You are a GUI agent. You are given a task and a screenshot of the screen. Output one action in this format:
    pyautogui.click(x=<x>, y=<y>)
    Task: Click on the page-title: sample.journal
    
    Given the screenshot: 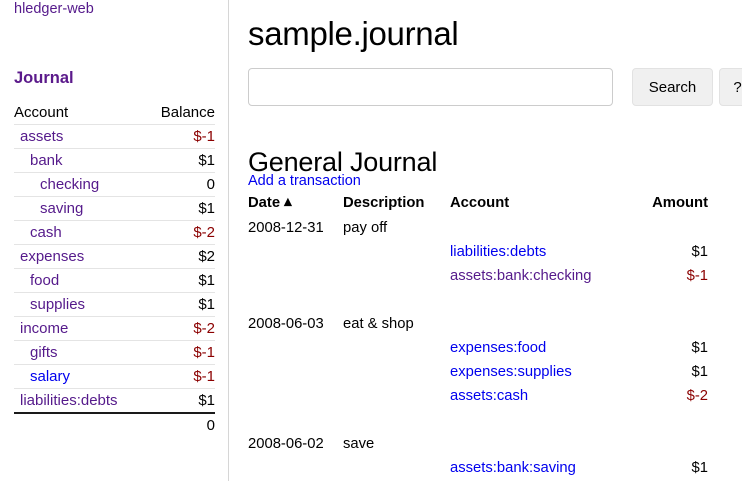 What is the action you would take?
    pyautogui.click(x=353, y=34)
    